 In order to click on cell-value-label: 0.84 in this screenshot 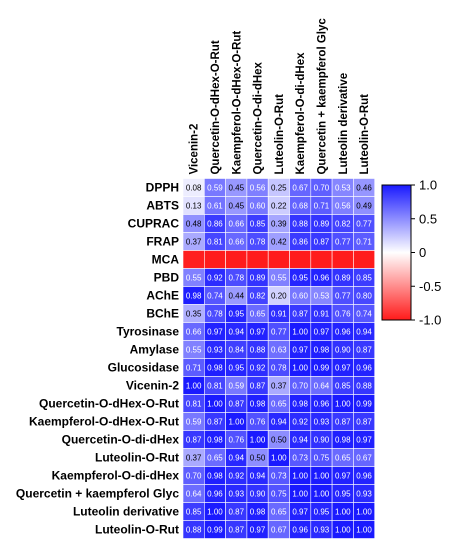, I will do `click(236, 350)`.